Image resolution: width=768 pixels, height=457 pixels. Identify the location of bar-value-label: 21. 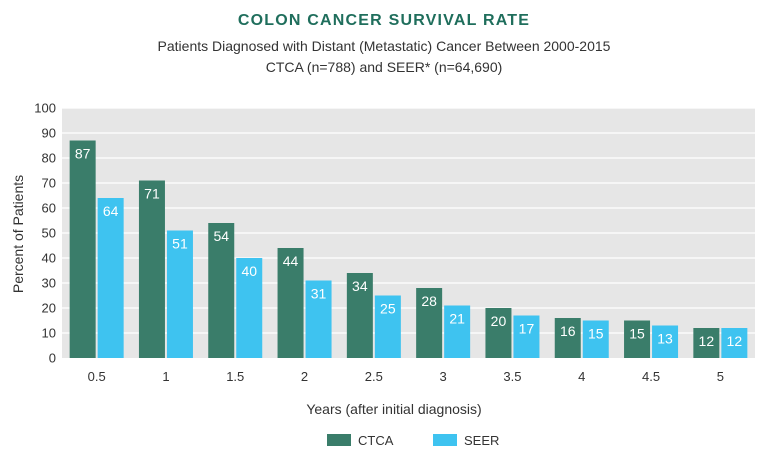
(457, 319).